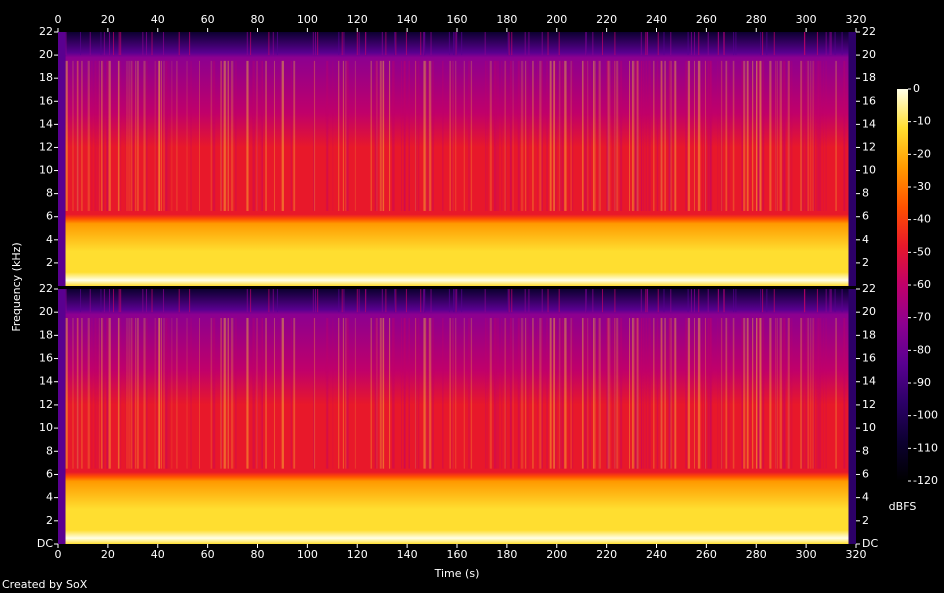 This screenshot has height=593, width=944. What do you see at coordinates (865, 520) in the screenshot?
I see `y-tick-label: 2` at bounding box center [865, 520].